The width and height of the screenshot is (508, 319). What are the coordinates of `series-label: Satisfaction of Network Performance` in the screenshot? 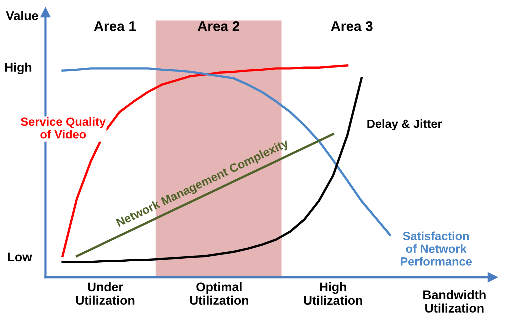 It's located at (436, 249).